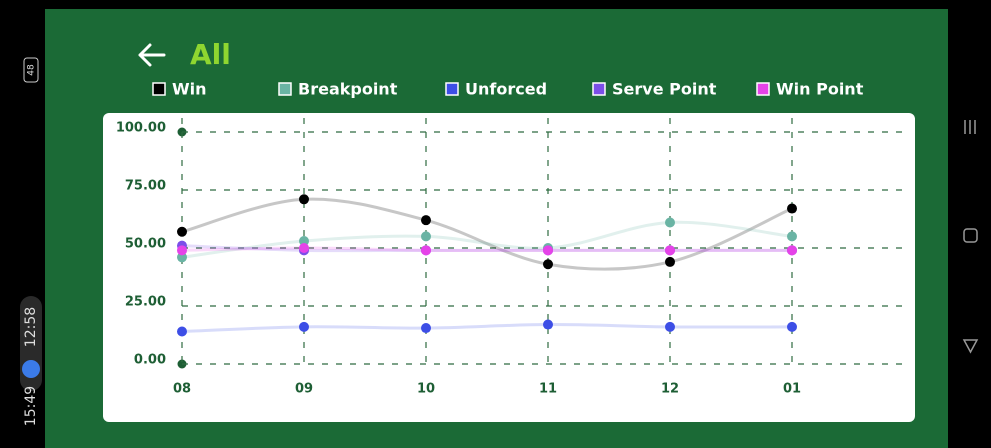 The height and width of the screenshot is (448, 991). I want to click on app-badge, so click(31, 369).